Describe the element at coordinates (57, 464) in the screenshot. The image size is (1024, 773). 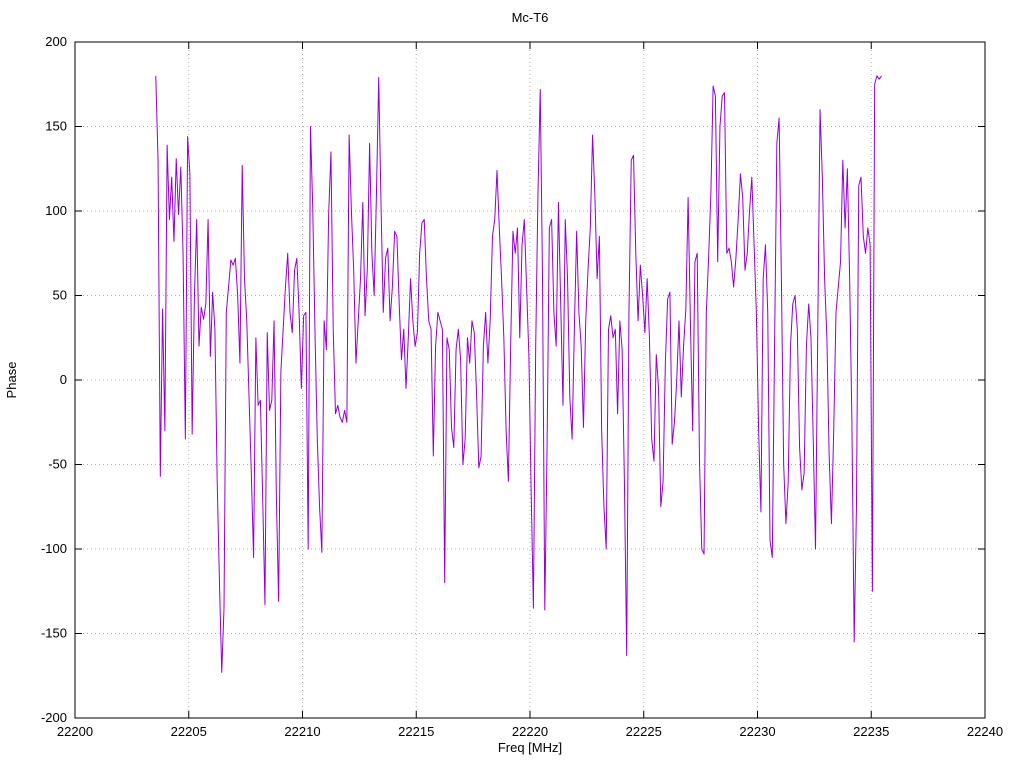
I see `y-tick-label: -50` at that location.